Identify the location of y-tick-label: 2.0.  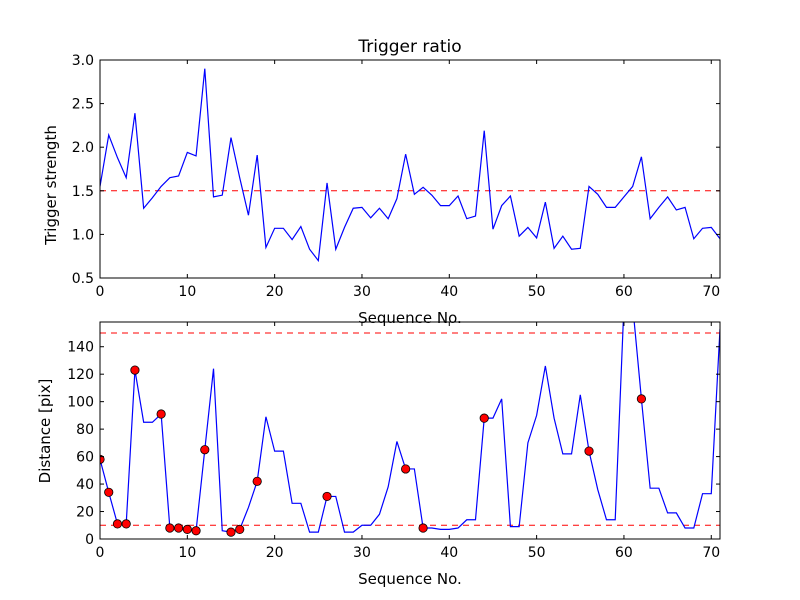
(83, 148).